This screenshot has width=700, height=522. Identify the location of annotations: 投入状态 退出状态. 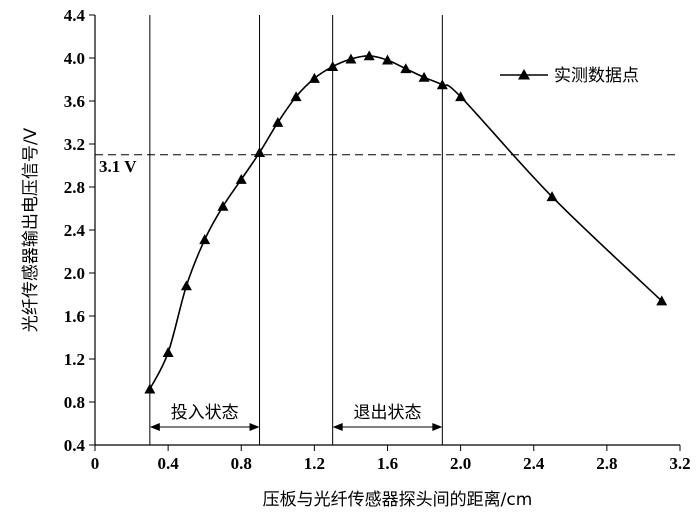
(296, 417).